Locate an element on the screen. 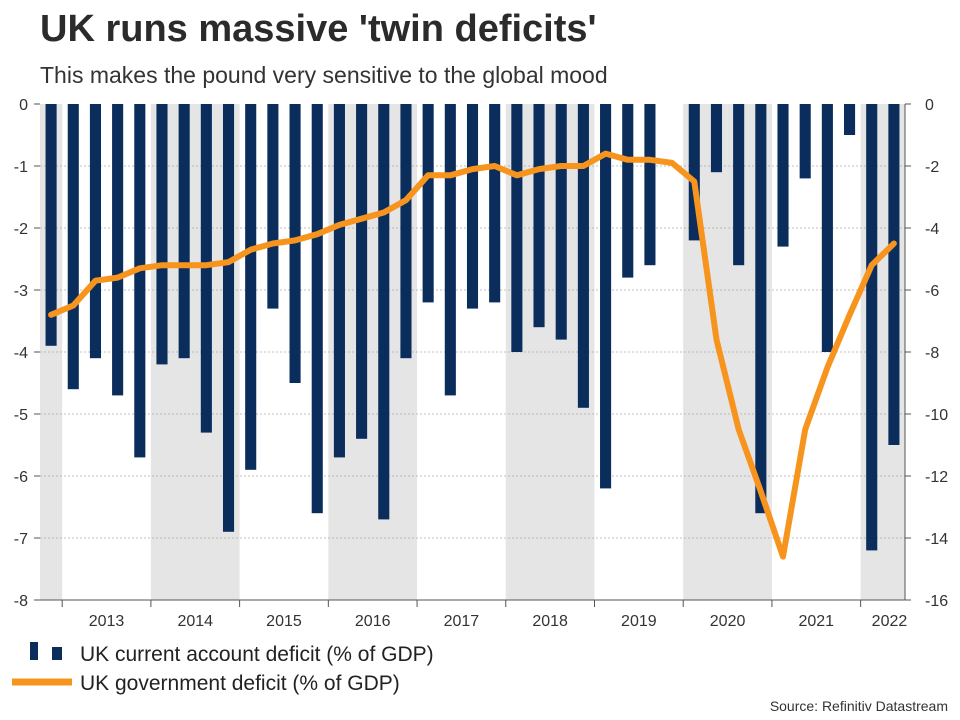 This screenshot has height=720, width=960. right-tick-label: -2 is located at coordinates (932, 167).